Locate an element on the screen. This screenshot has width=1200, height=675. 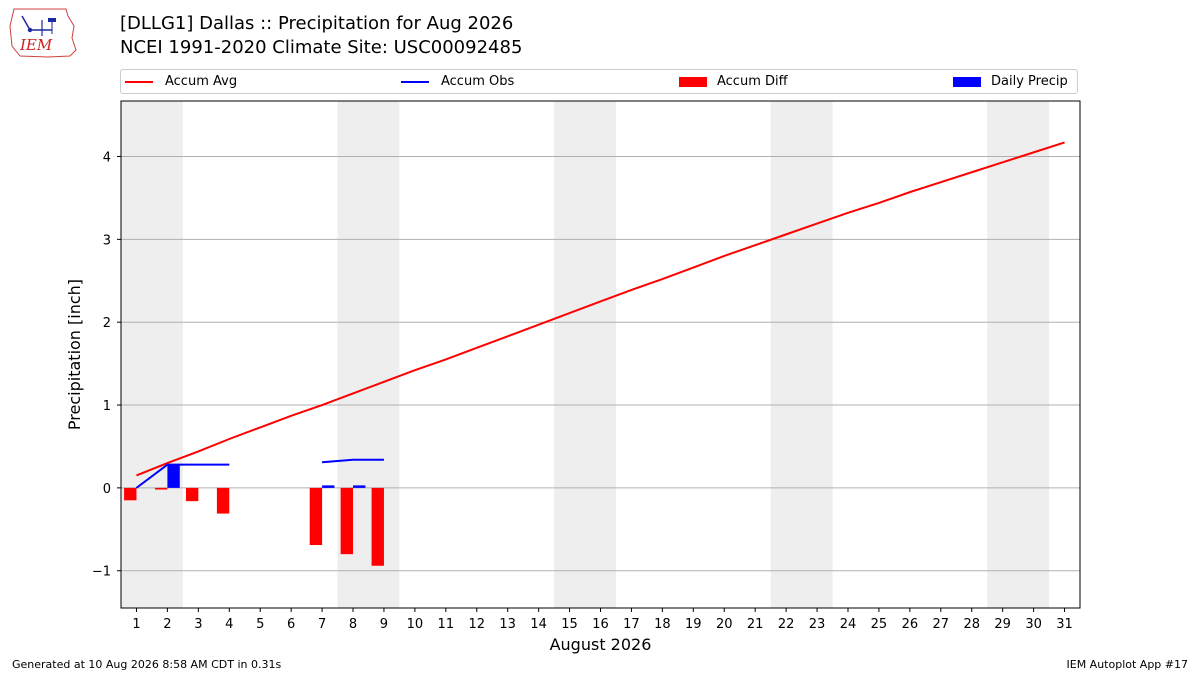
y-tick-label-0: −1 is located at coordinates (101, 572).